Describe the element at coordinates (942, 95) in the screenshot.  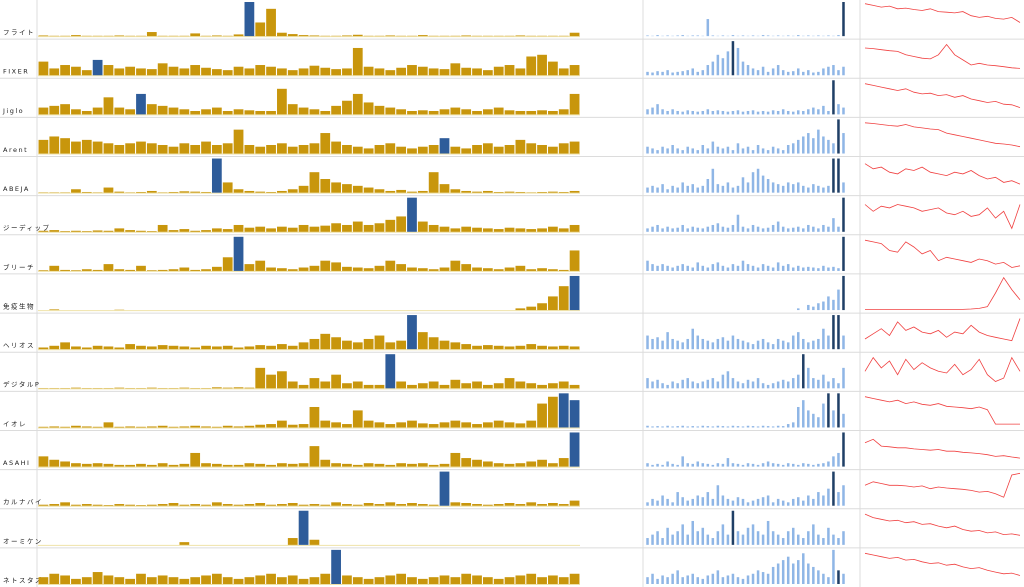
I see `line` at that location.